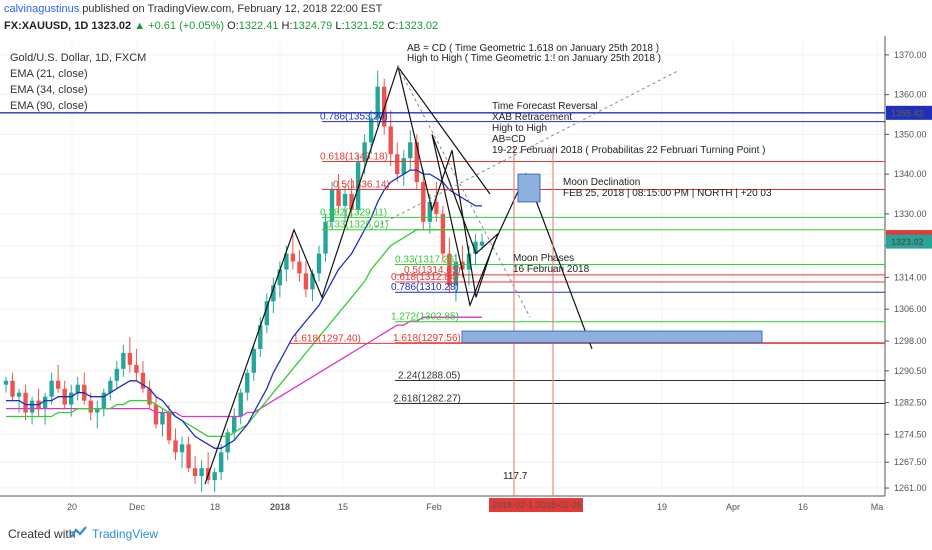 This screenshot has width=932, height=550. Describe the element at coordinates (509, 139) in the screenshot. I see `forecast-line4: AB=CD` at that location.